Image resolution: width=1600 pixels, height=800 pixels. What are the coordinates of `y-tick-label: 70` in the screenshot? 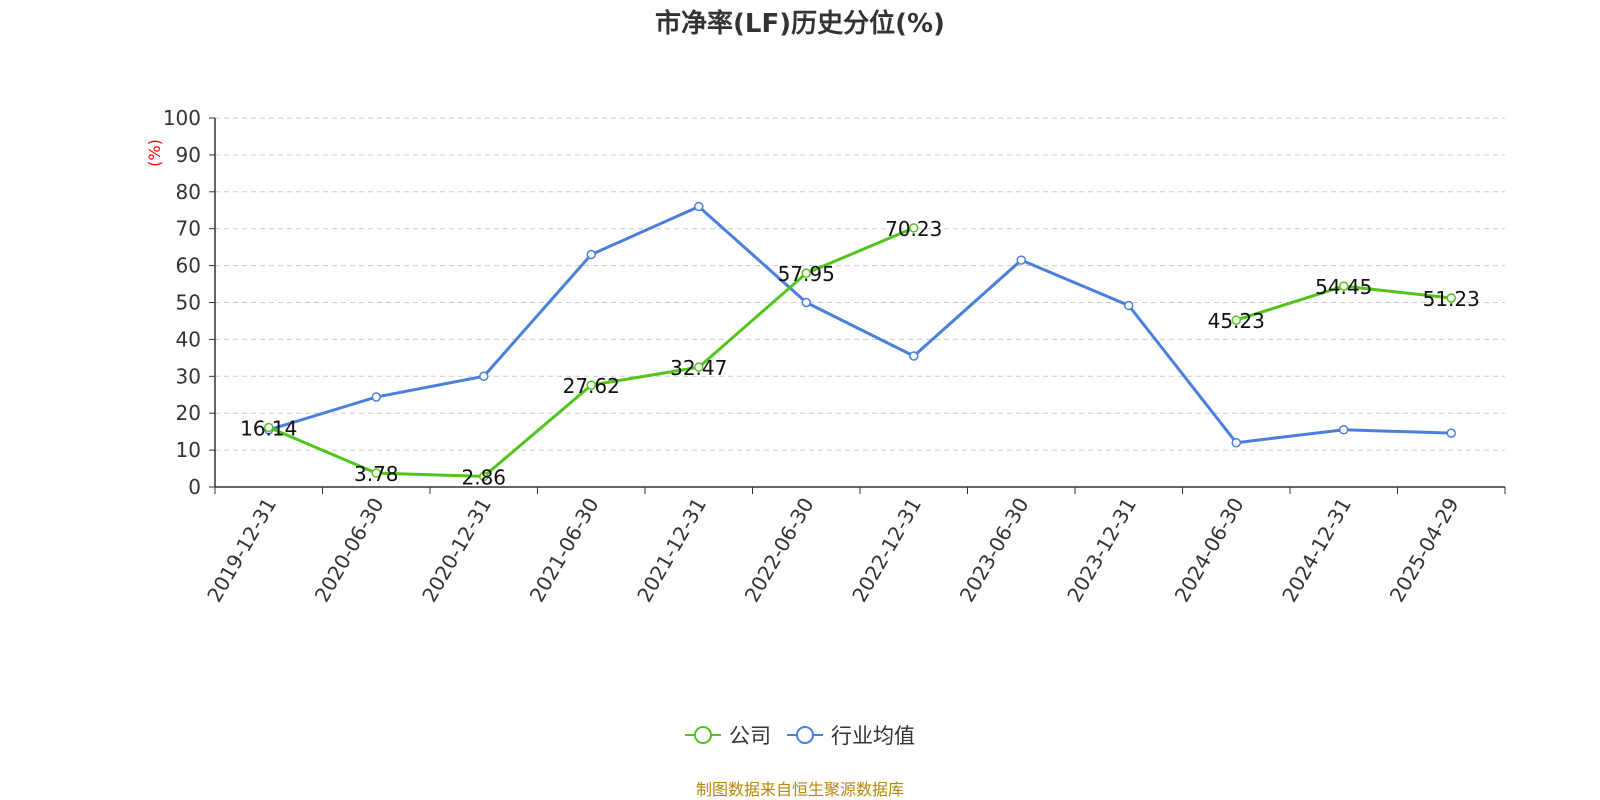 It's located at (188, 229).